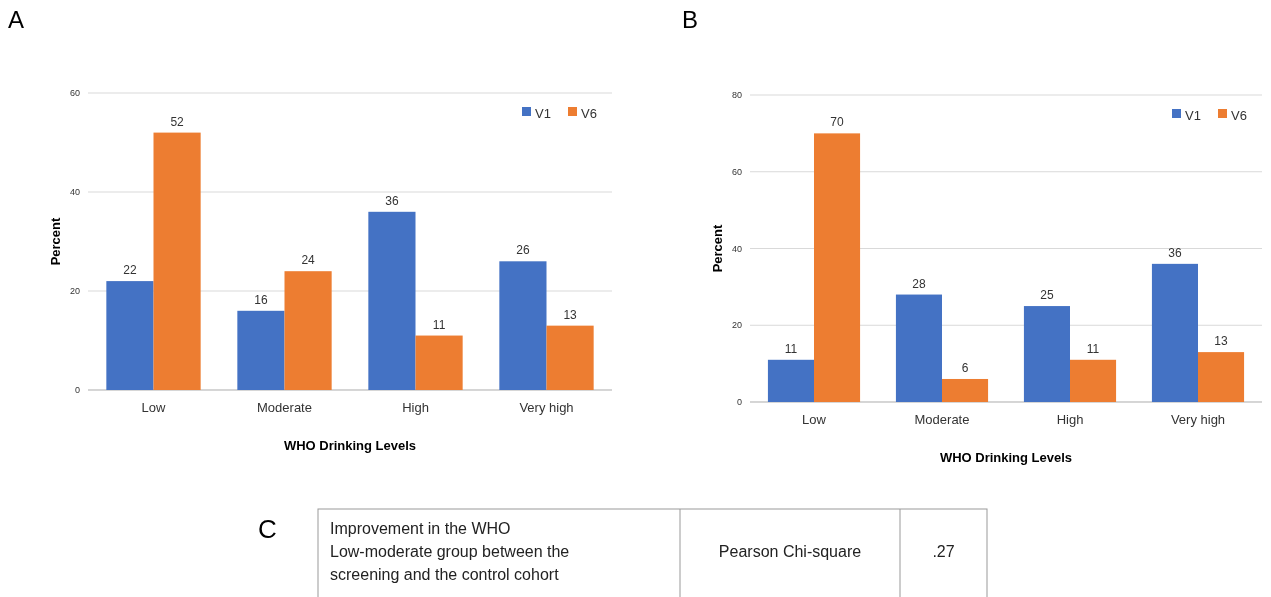 The image size is (1271, 597). What do you see at coordinates (690, 19) in the screenshot?
I see `chart-title: B` at bounding box center [690, 19].